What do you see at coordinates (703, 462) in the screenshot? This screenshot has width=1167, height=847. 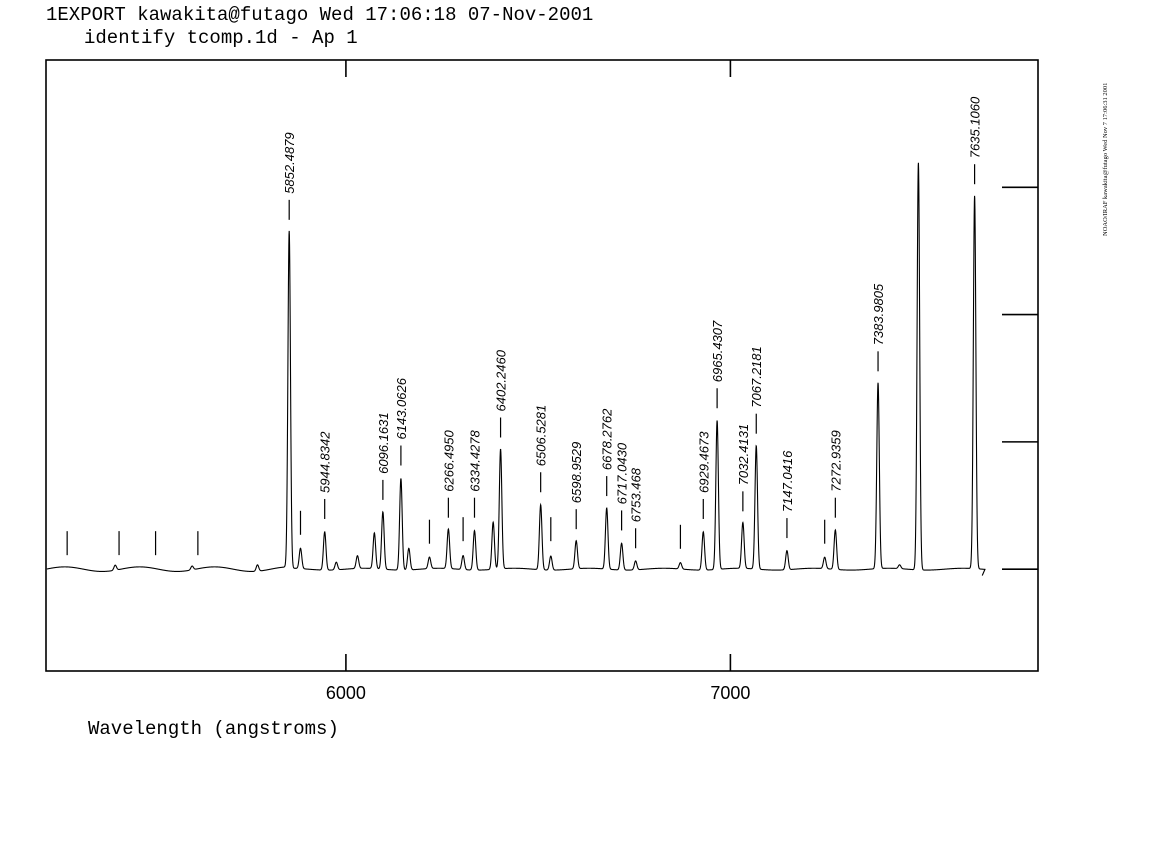 I see `line-id-label: 6929.4673` at bounding box center [703, 462].